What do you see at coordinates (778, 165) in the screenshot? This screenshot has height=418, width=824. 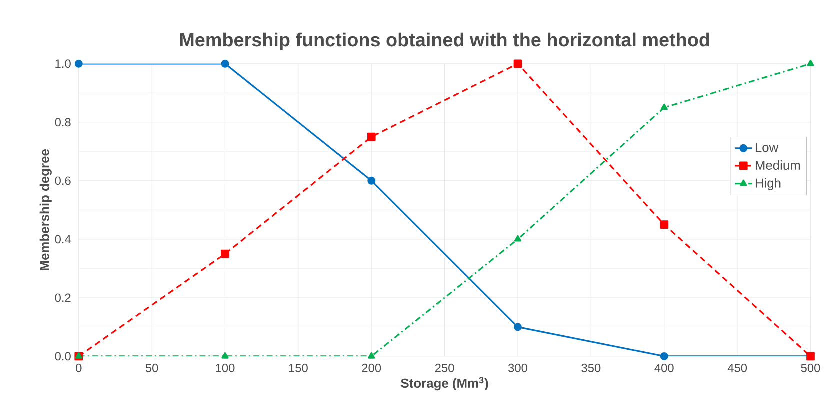 I see `legend-label: Medium` at bounding box center [778, 165].